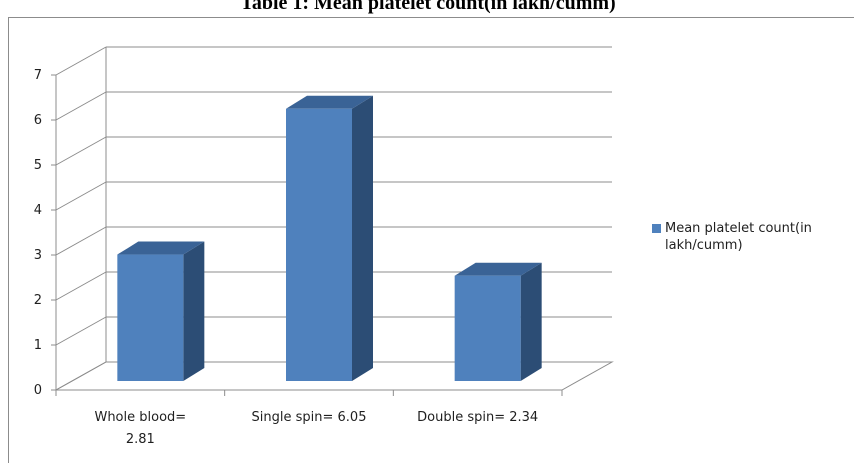 This screenshot has width=856, height=463. Describe the element at coordinates (38, 210) in the screenshot. I see `y-tick-label: 4` at that location.